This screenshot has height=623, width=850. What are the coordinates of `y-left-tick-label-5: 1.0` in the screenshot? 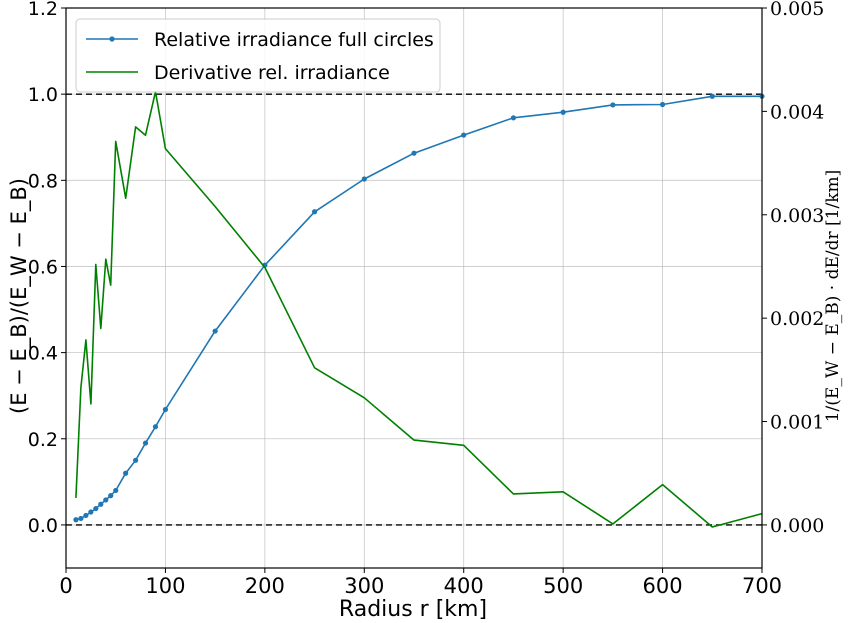 It's located at (43, 95).